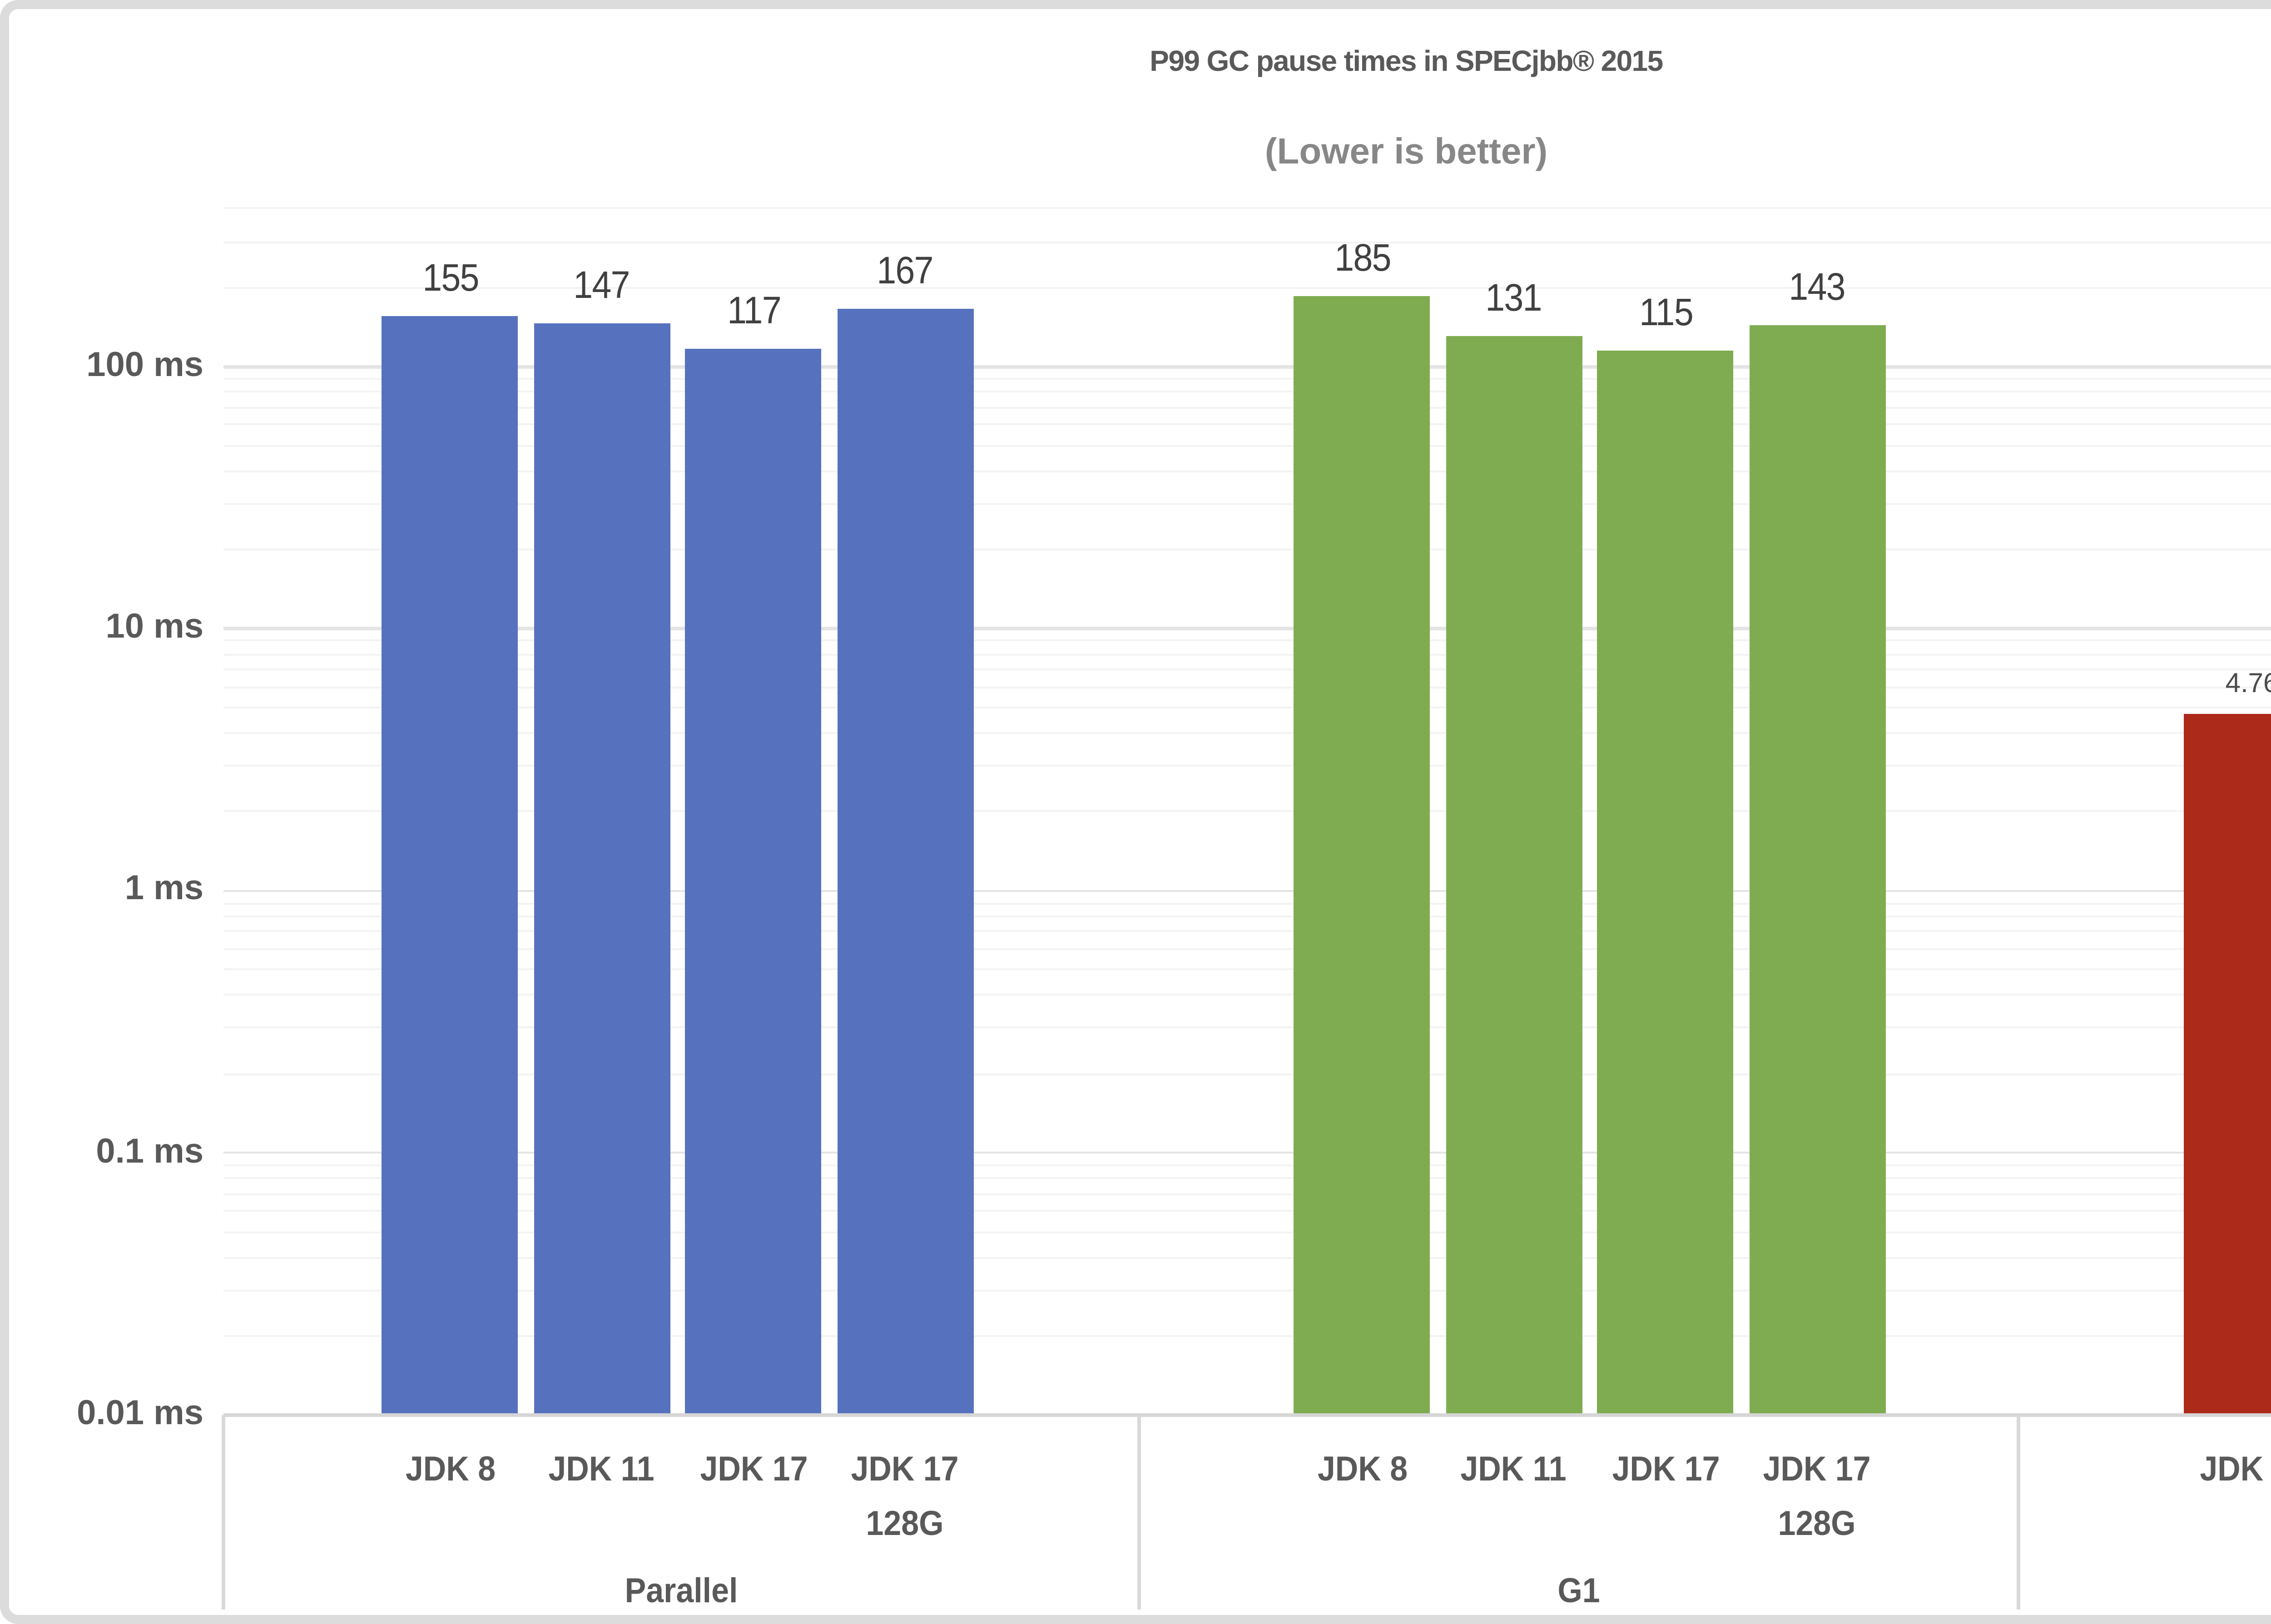  What do you see at coordinates (449, 279) in the screenshot?
I see `value-label: 155` at bounding box center [449, 279].